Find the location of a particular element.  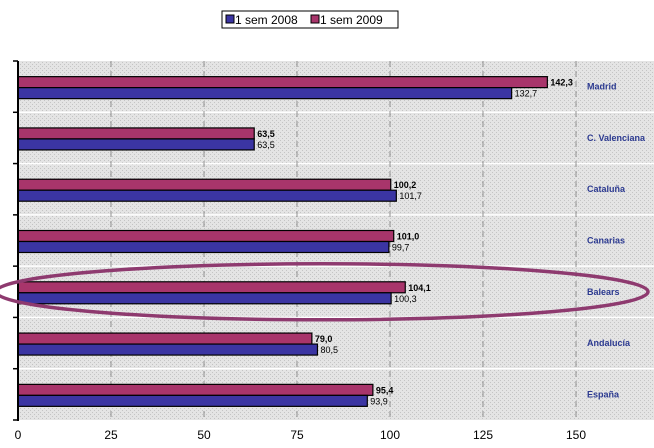

x-tick-label: 125 is located at coordinates (483, 435).